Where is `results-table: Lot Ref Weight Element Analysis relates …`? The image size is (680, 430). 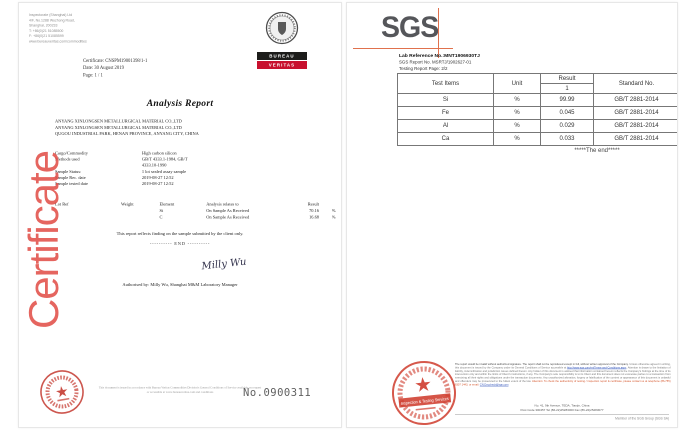 results-table: Lot Ref Weight Element Analysis relates … is located at coordinates (198, 211).